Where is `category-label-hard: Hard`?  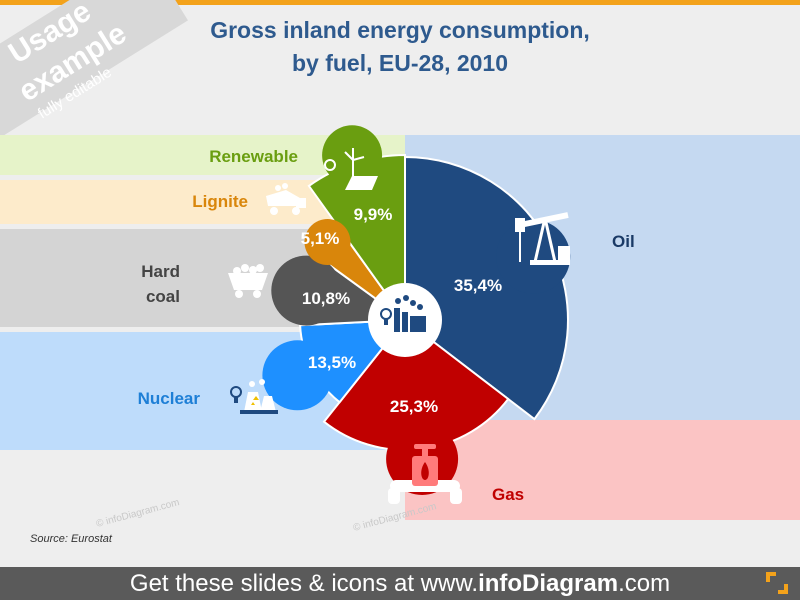 category-label-hard: Hard is located at coordinates (160, 271).